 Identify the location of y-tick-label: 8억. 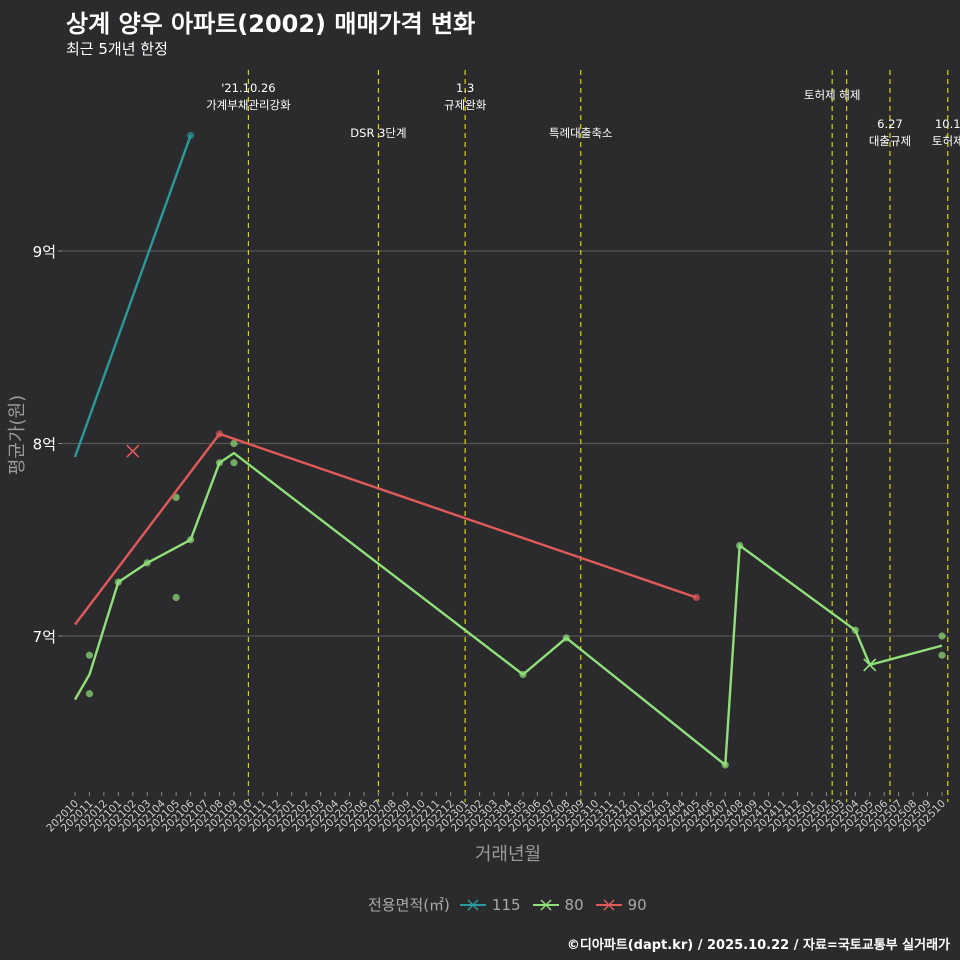
(44, 445).